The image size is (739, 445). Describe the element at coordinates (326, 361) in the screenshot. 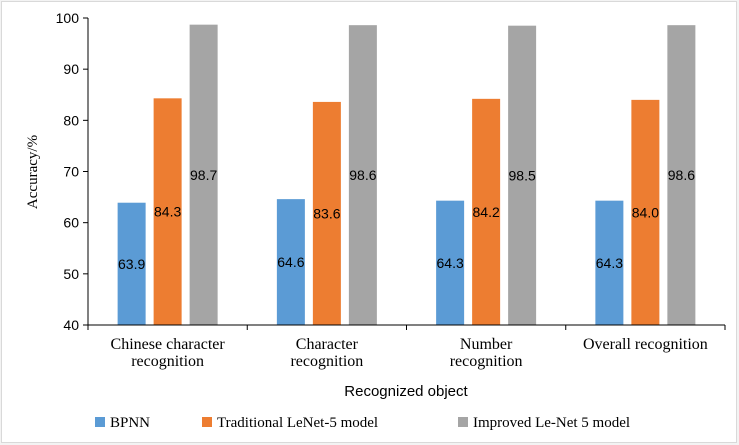

I see `x-tick-label-1-1: recognition` at that location.